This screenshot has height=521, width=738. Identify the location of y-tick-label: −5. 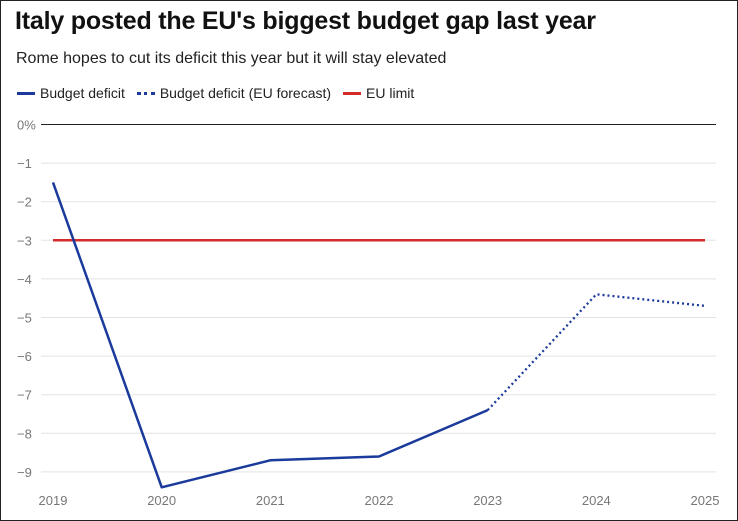
(24, 318).